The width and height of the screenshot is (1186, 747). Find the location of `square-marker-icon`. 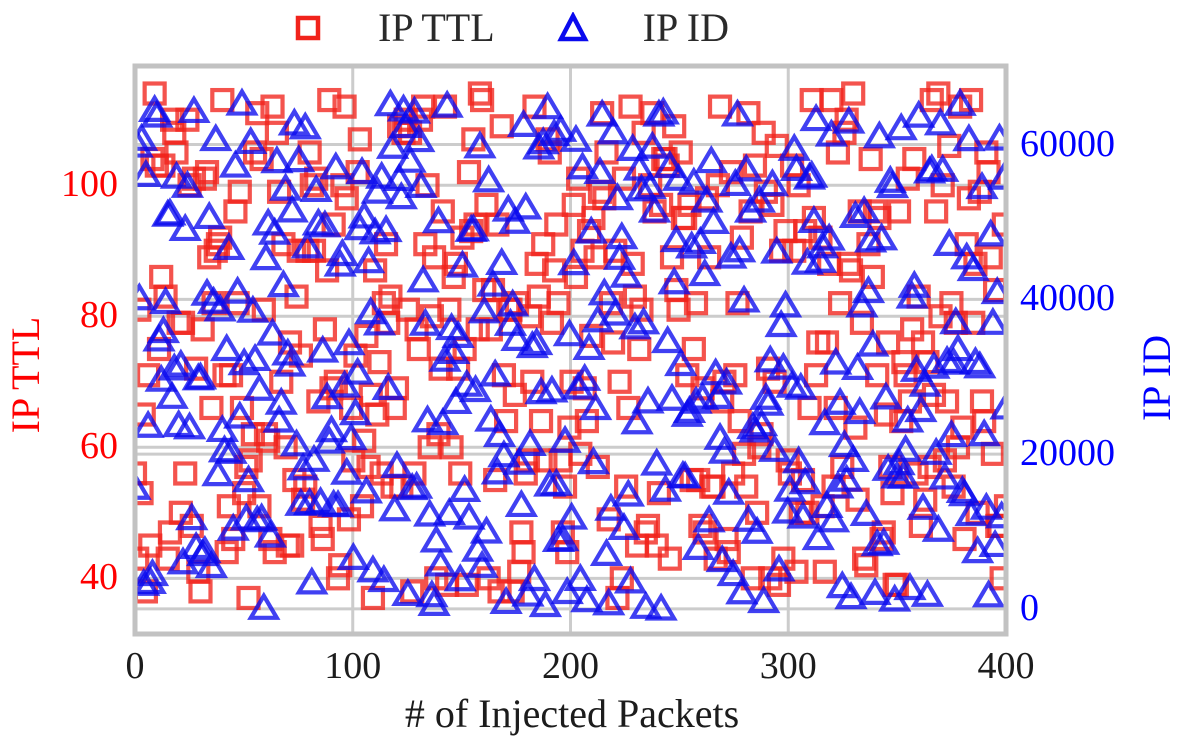

square-marker-icon is located at coordinates (308, 28).